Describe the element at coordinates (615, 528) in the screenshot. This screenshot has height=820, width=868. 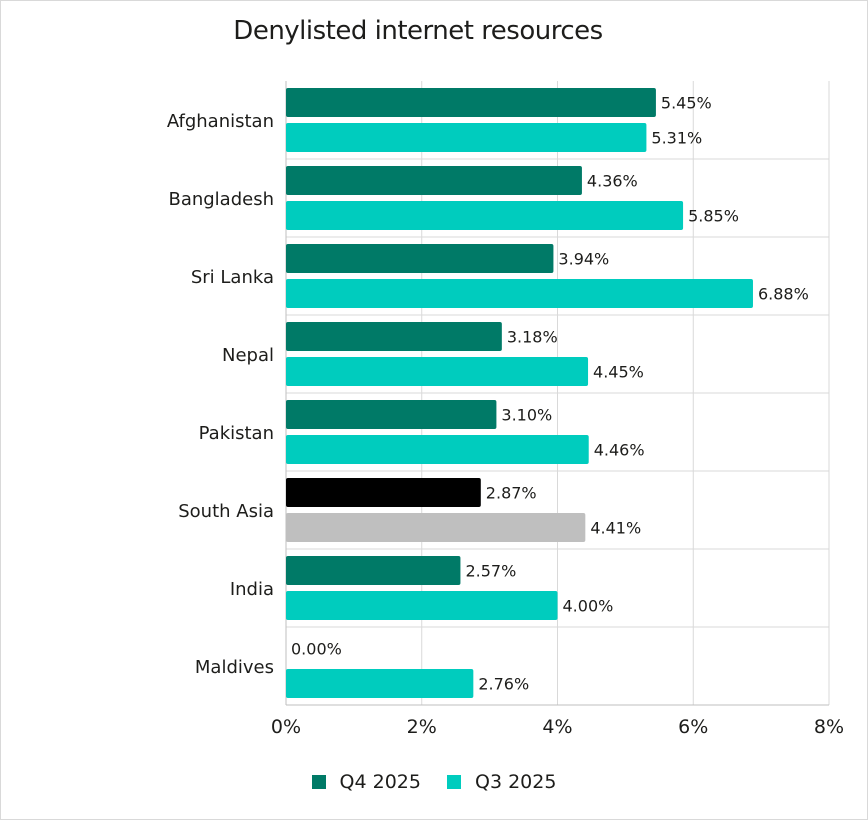
I see `data-label-south-asia-q3: 4.41%` at that location.